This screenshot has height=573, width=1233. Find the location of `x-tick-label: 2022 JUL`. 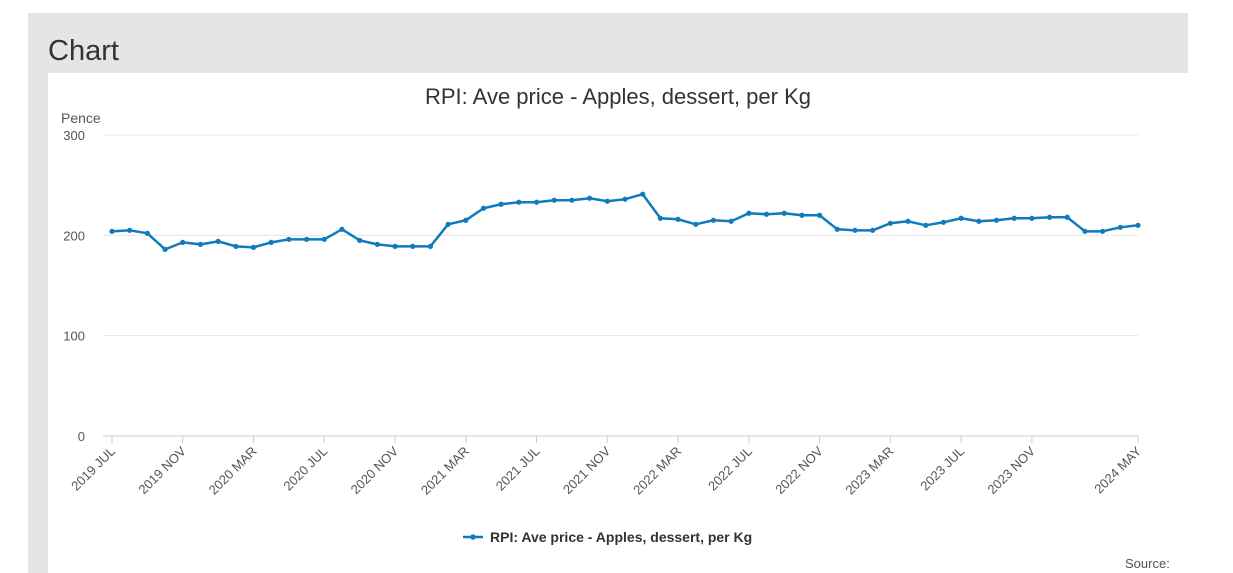

x-tick-label: 2022 JUL is located at coordinates (730, 469).